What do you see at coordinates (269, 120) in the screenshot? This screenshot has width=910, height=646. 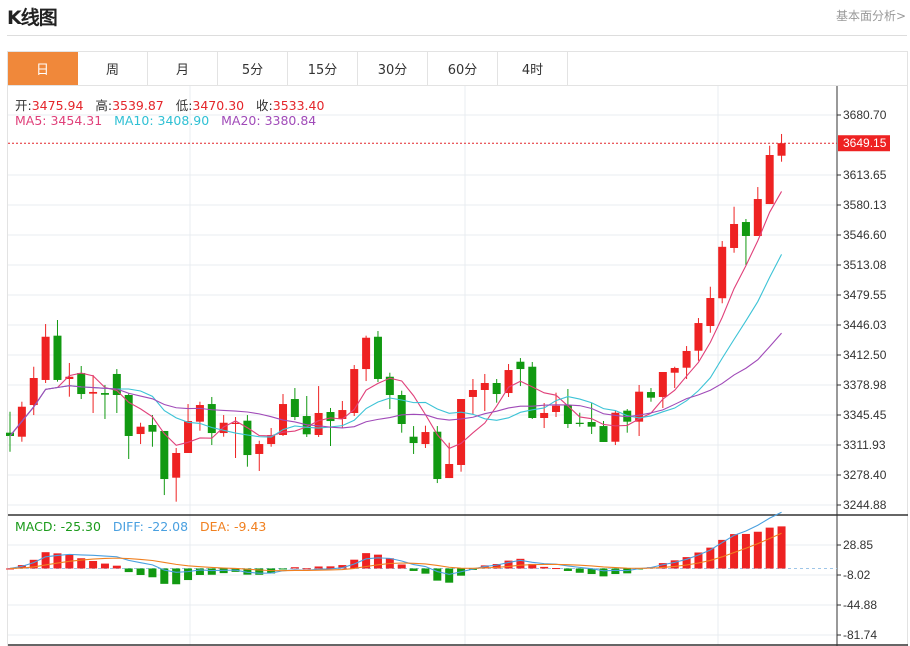 I see `ma20-value: MA20: 3380.84` at bounding box center [269, 120].